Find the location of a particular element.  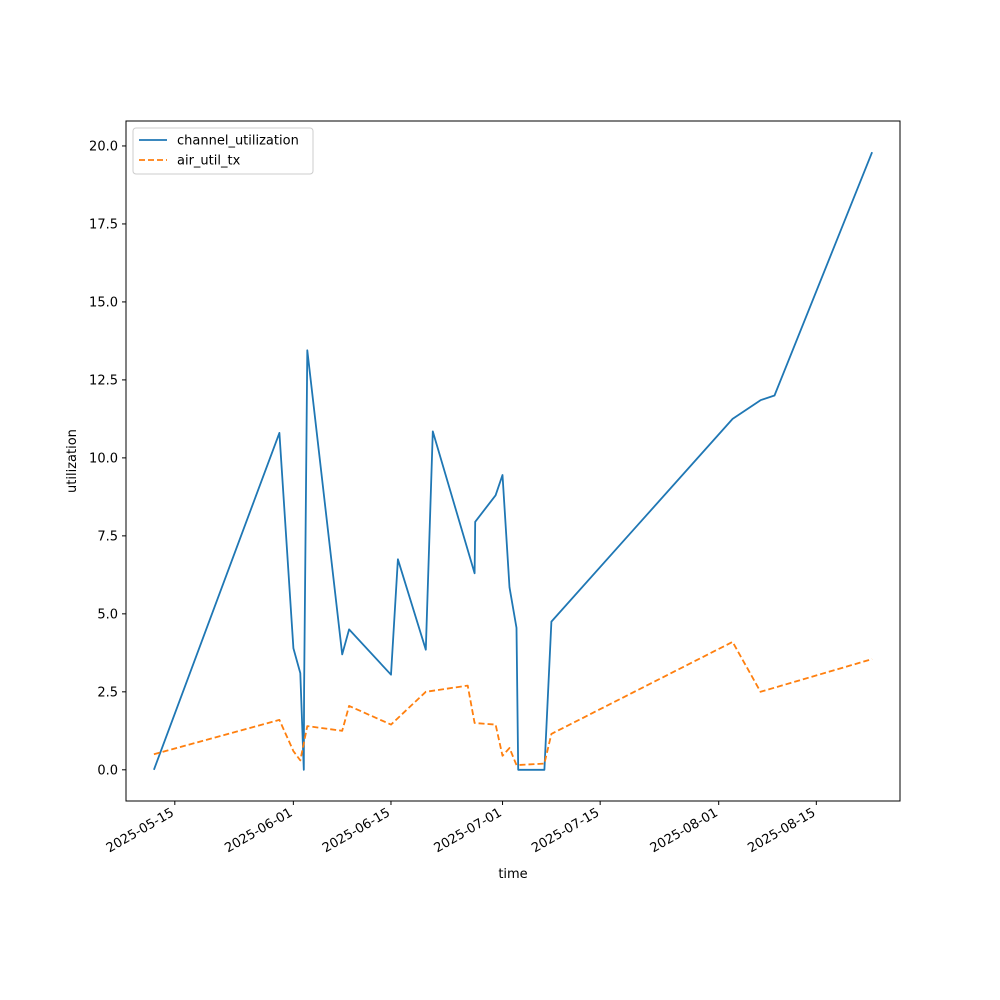

y-tick-label: 17.5 is located at coordinates (103, 224).